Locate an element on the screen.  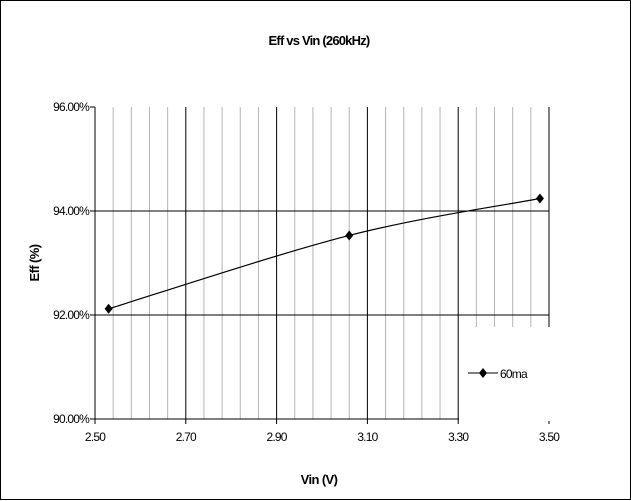
y-tick-label: 94.00% is located at coordinates (71, 211).